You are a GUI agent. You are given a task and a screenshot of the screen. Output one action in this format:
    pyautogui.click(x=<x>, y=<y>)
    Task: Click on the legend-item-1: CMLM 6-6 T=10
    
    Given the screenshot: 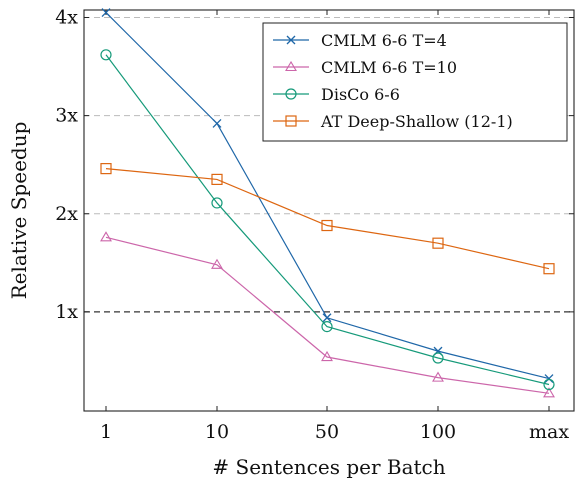 What is the action you would take?
    pyautogui.click(x=365, y=67)
    